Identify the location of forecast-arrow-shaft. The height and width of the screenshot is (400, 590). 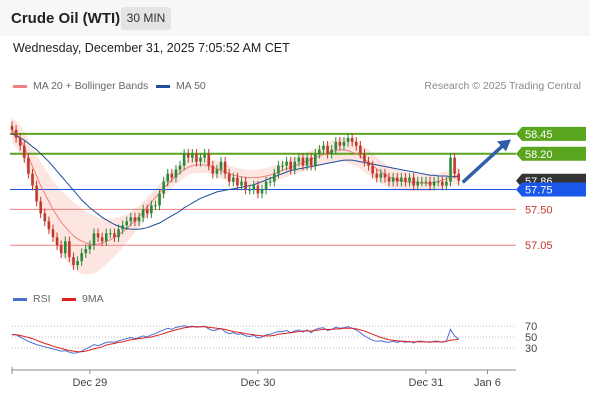
(483, 164).